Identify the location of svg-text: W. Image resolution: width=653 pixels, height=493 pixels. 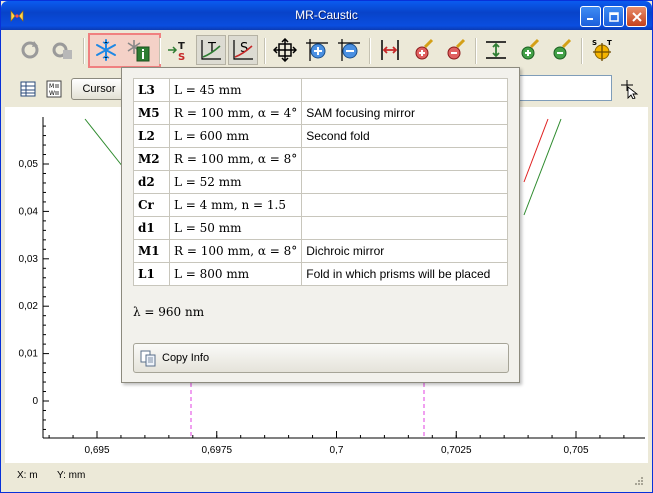
(52, 93).